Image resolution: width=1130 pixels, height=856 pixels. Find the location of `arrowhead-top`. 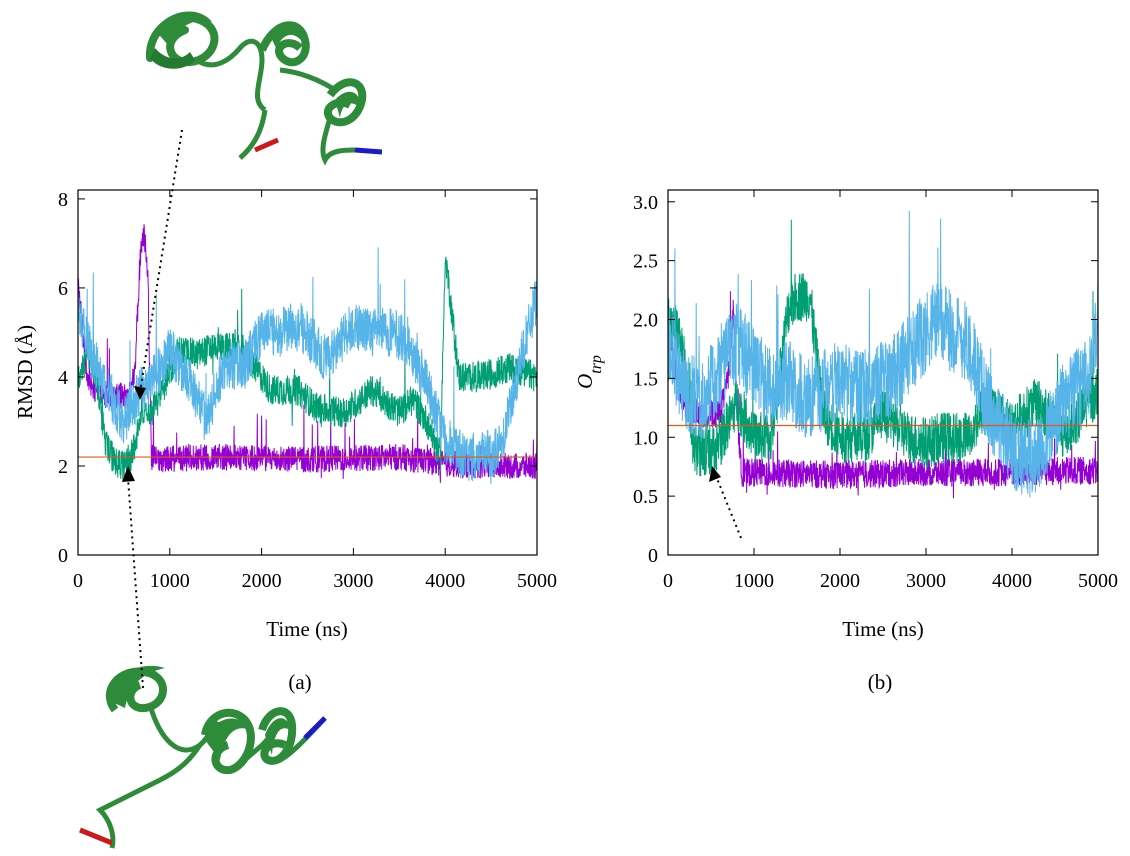

arrowhead-top is located at coordinates (140, 393).